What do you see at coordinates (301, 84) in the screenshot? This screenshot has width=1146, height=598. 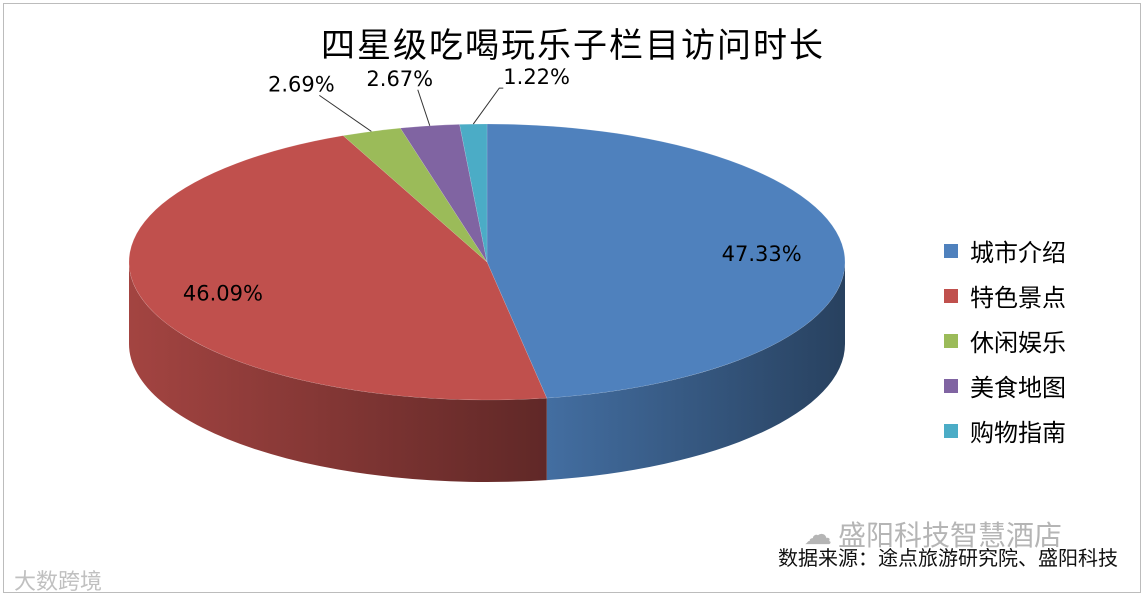 I see `data-label-3: 2.69%` at bounding box center [301, 84].